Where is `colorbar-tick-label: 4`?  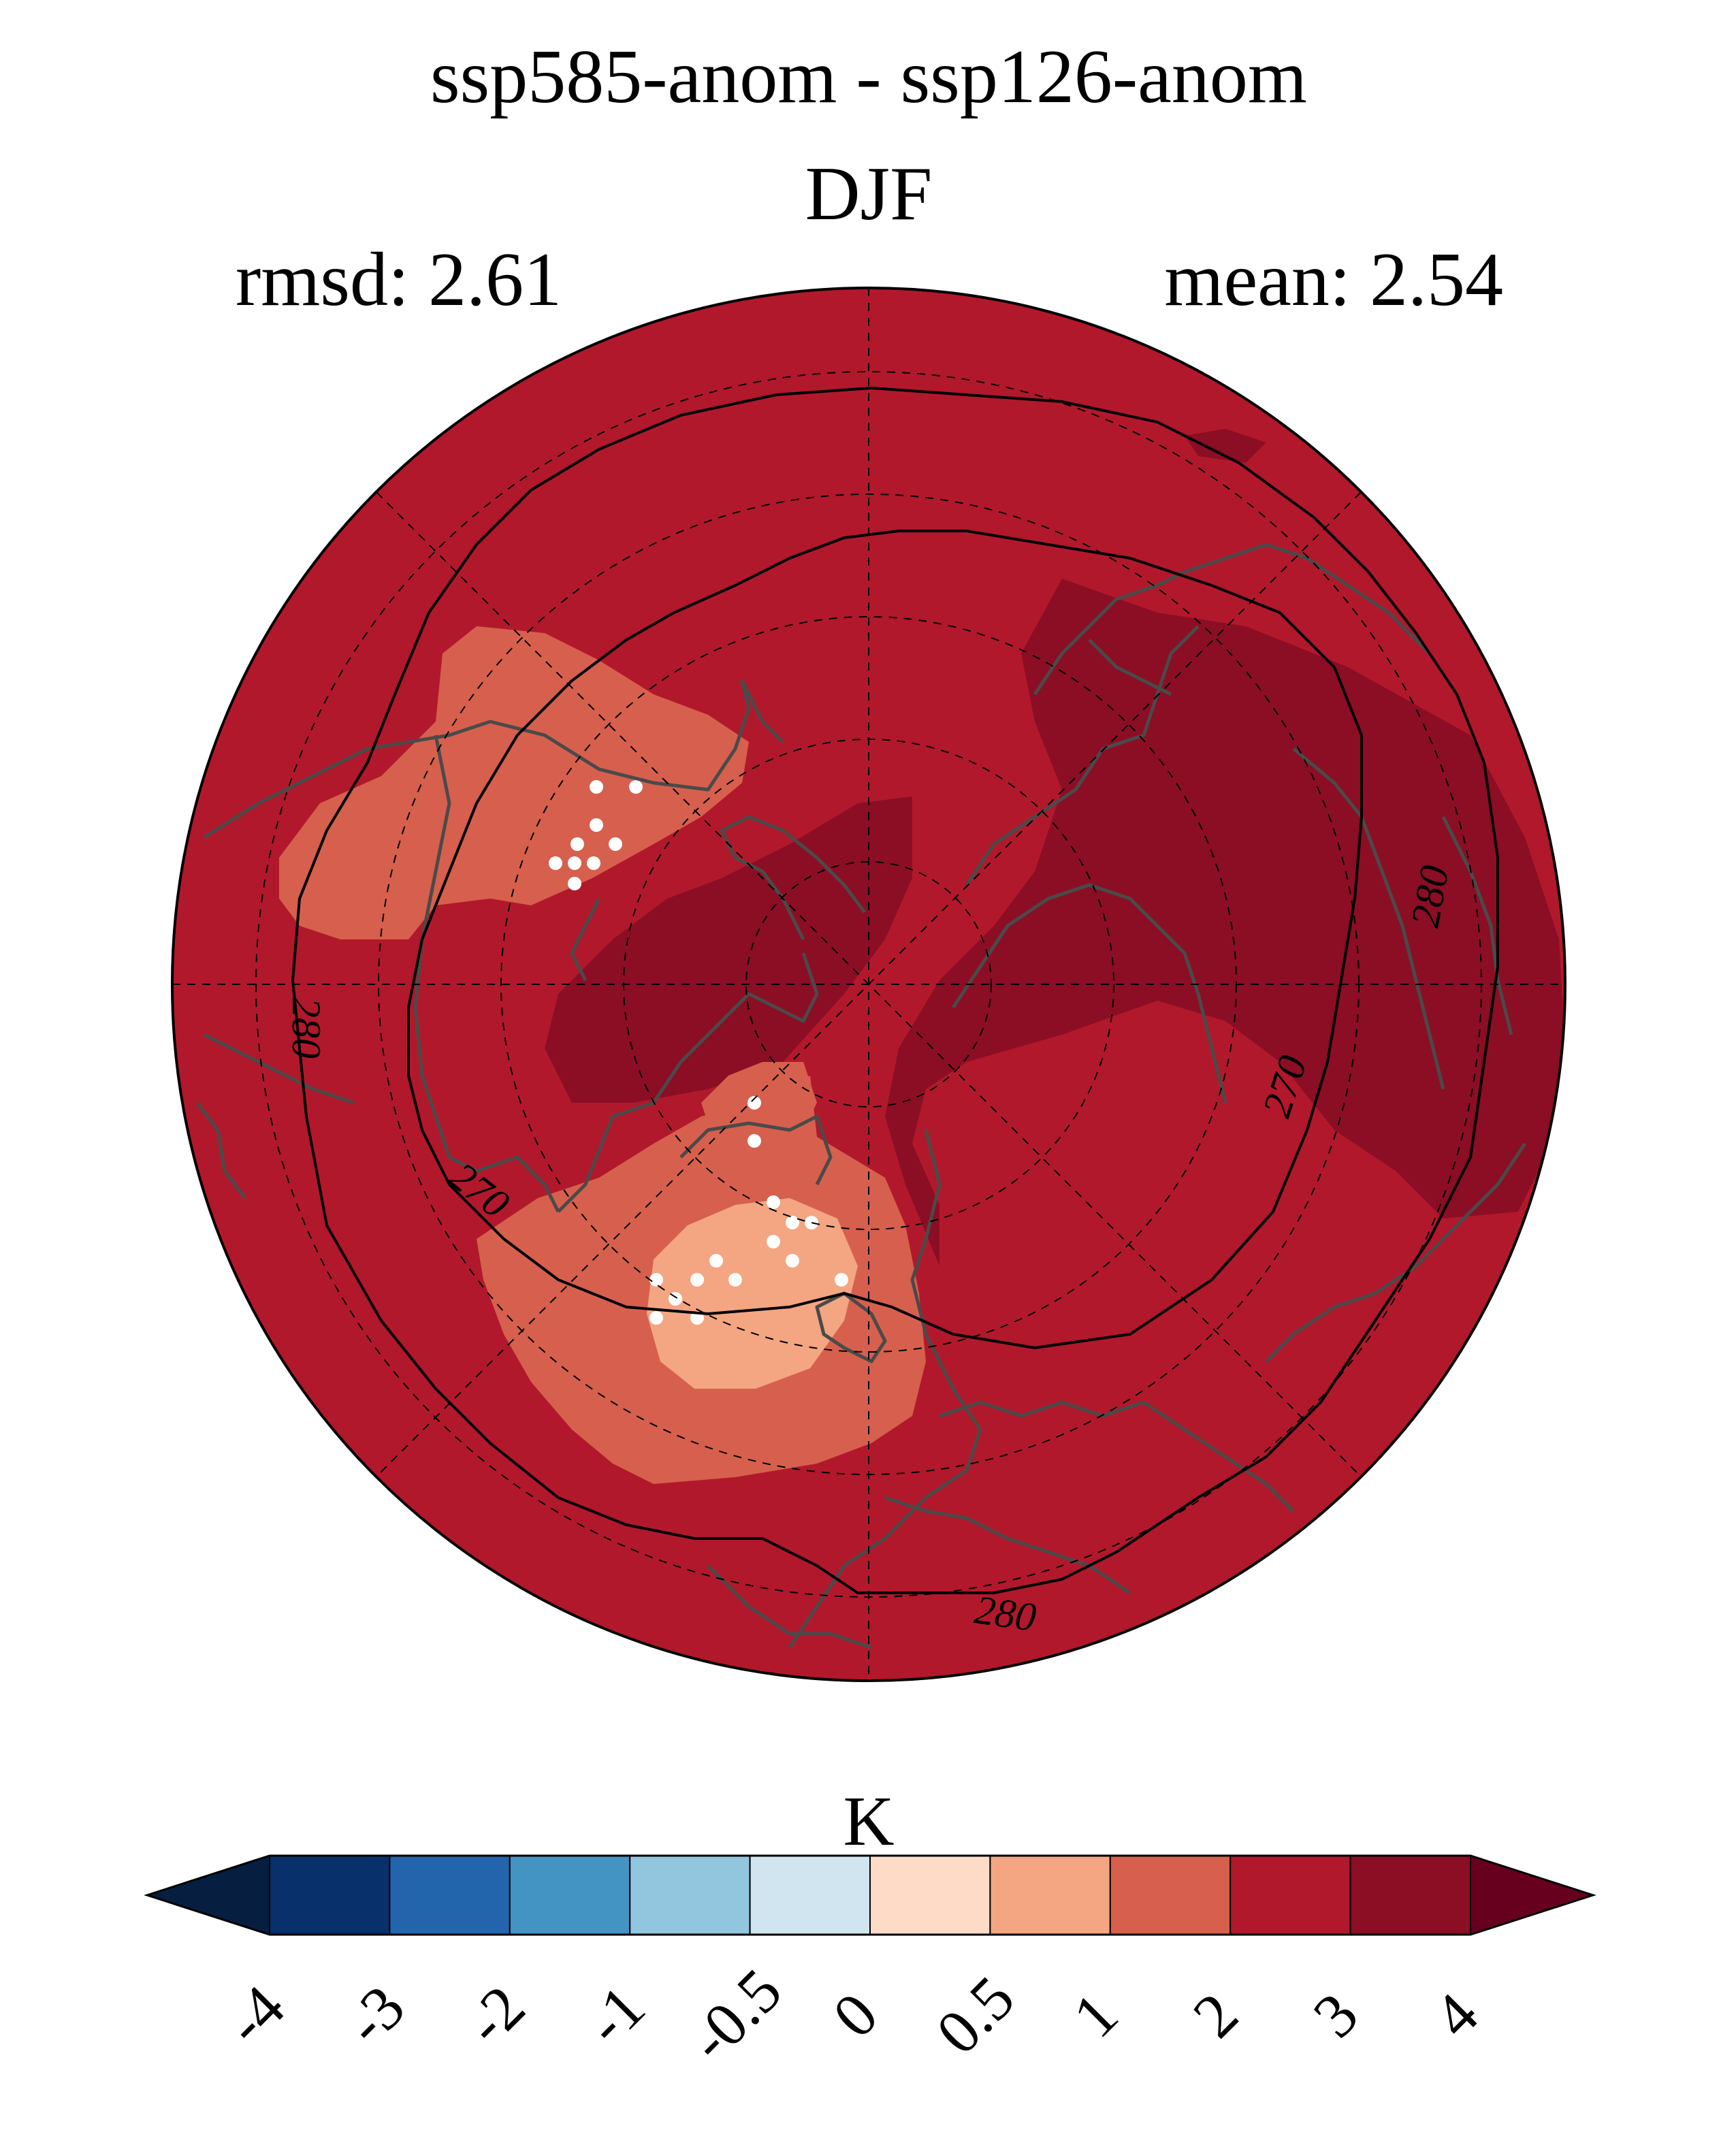
colorbar-tick-label: 4 is located at coordinates (1456, 2015).